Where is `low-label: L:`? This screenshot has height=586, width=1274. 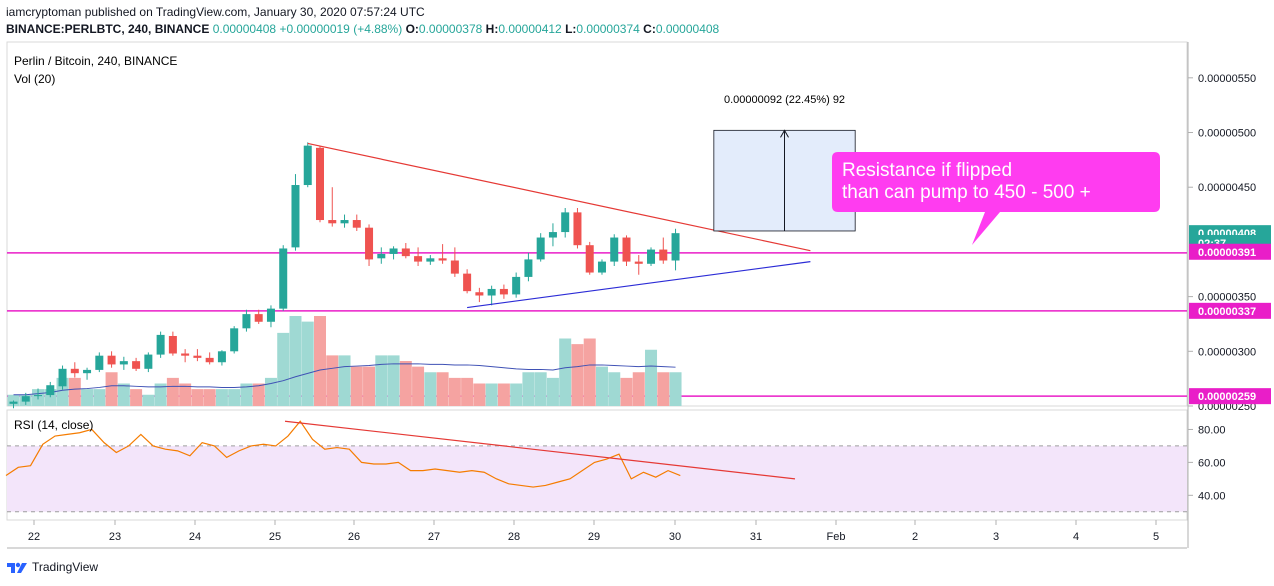 low-label: L: is located at coordinates (571, 29).